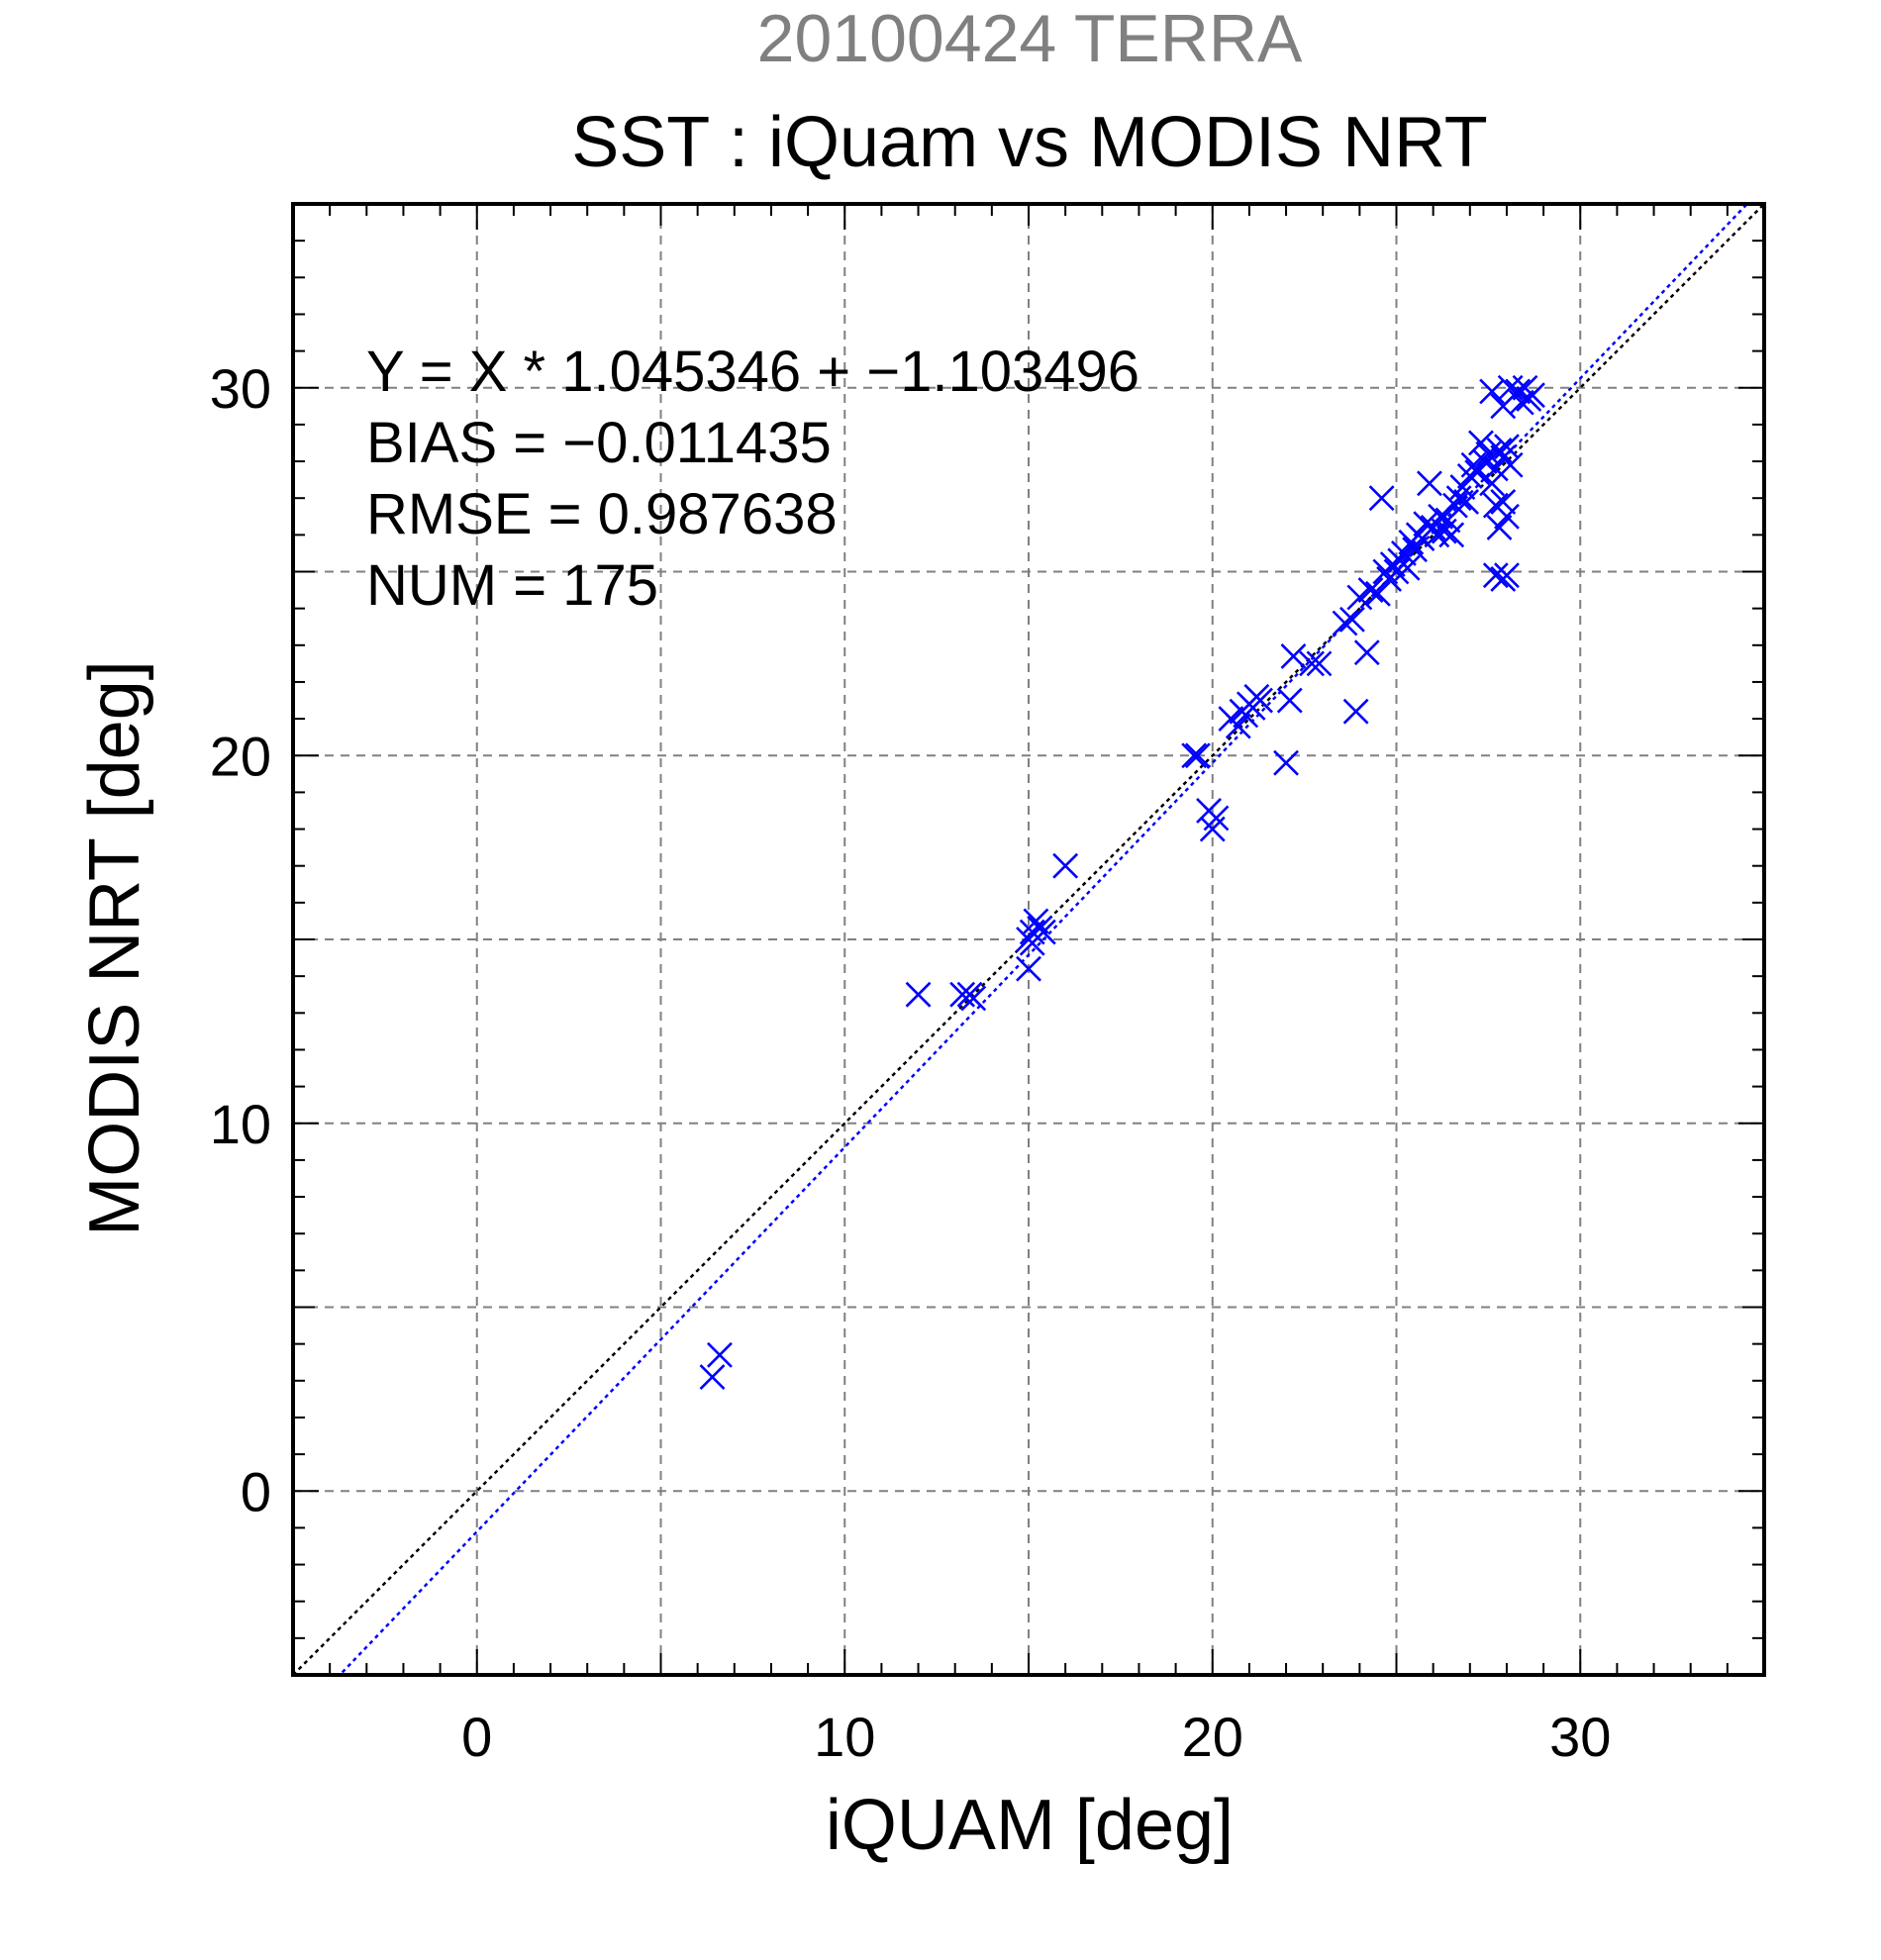 The image size is (1881, 1960). What do you see at coordinates (114, 948) in the screenshot?
I see `y-axis-label: MODIS NRT [deg]` at bounding box center [114, 948].